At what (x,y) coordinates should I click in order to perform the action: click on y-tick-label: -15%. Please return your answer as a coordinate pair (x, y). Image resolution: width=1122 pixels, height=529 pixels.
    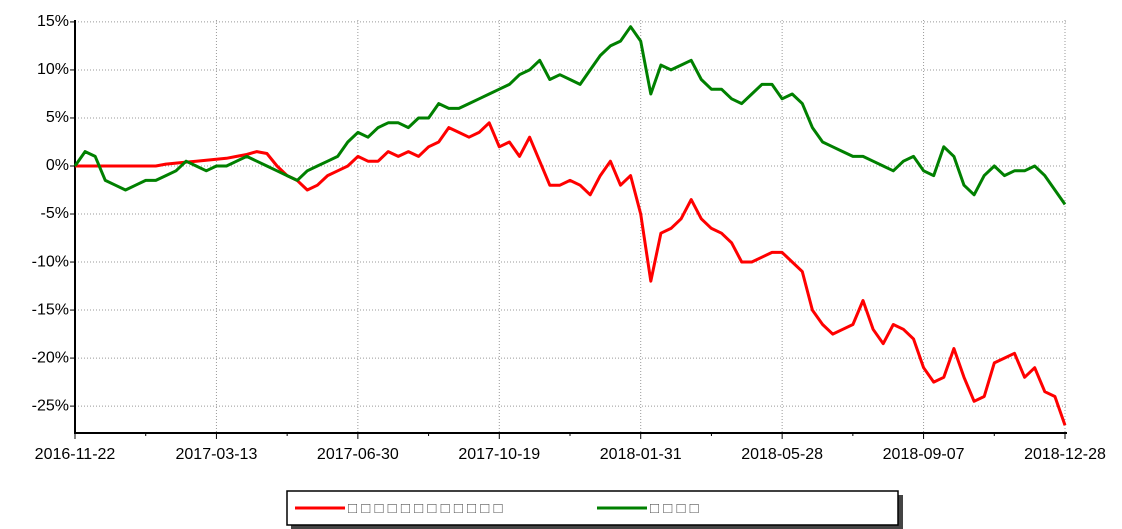
    Looking at the image, I should click on (50, 309).